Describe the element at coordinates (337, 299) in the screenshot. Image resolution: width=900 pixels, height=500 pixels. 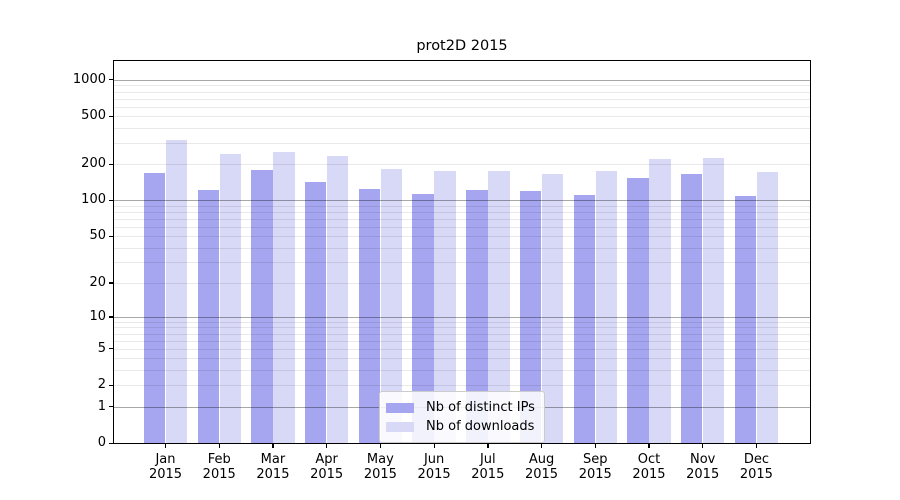
I see `bar-downloads-apr` at that location.